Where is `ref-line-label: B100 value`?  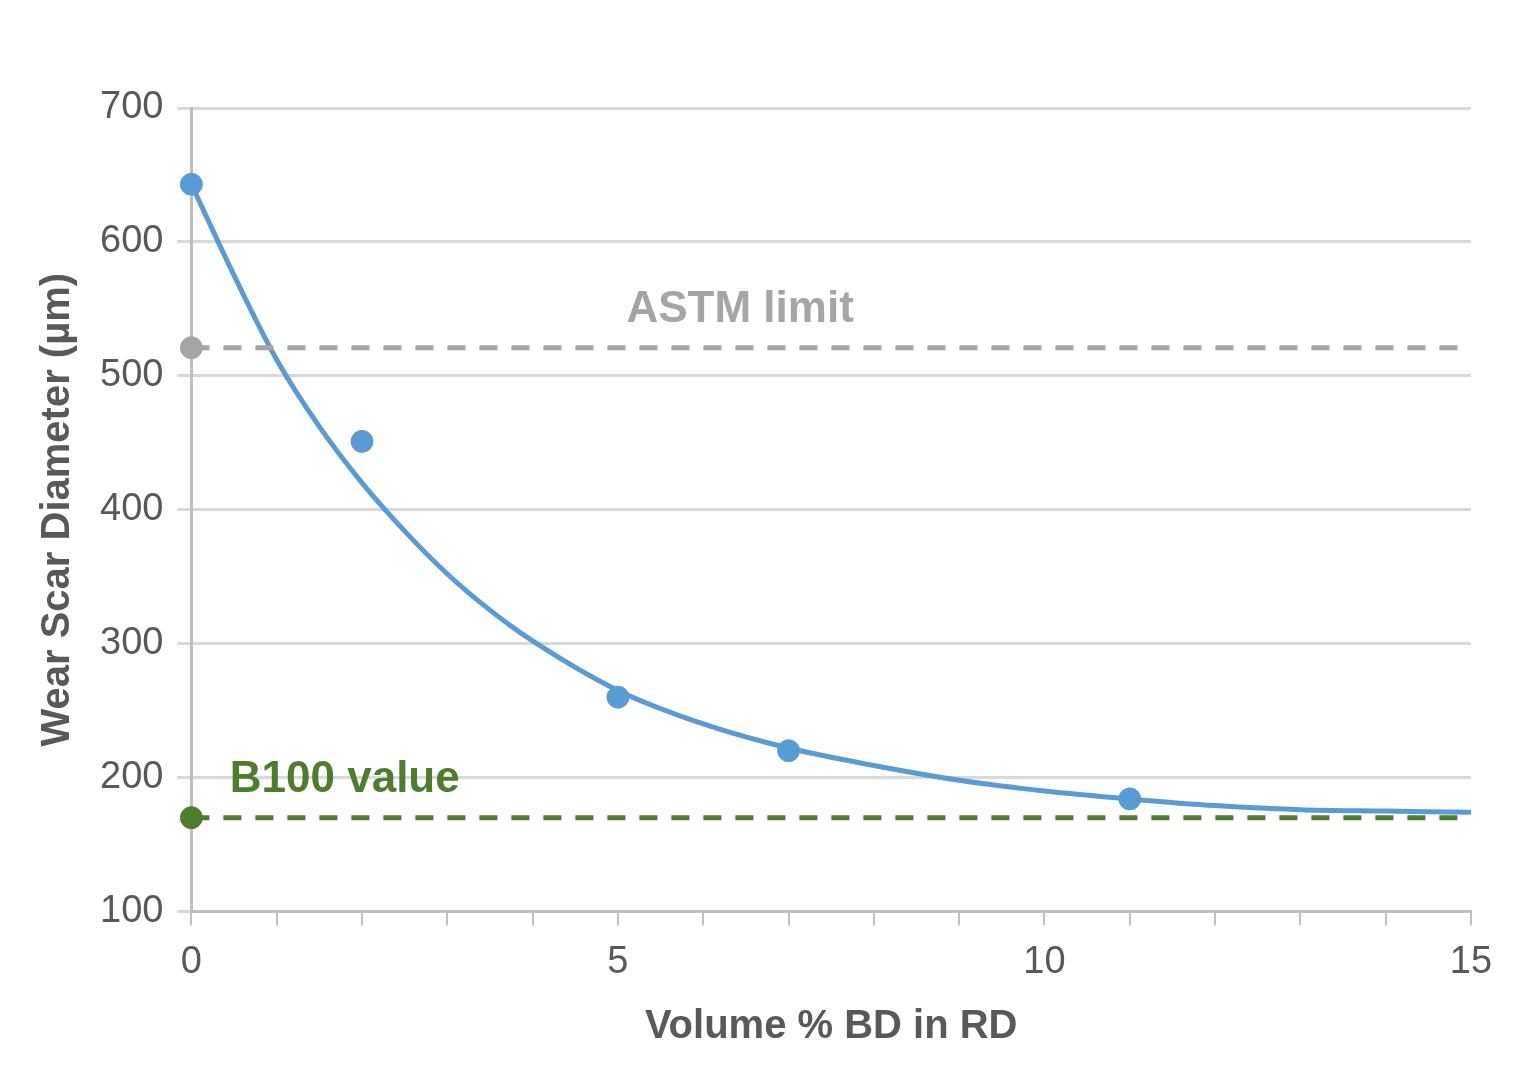 ref-line-label: B100 value is located at coordinates (344, 776).